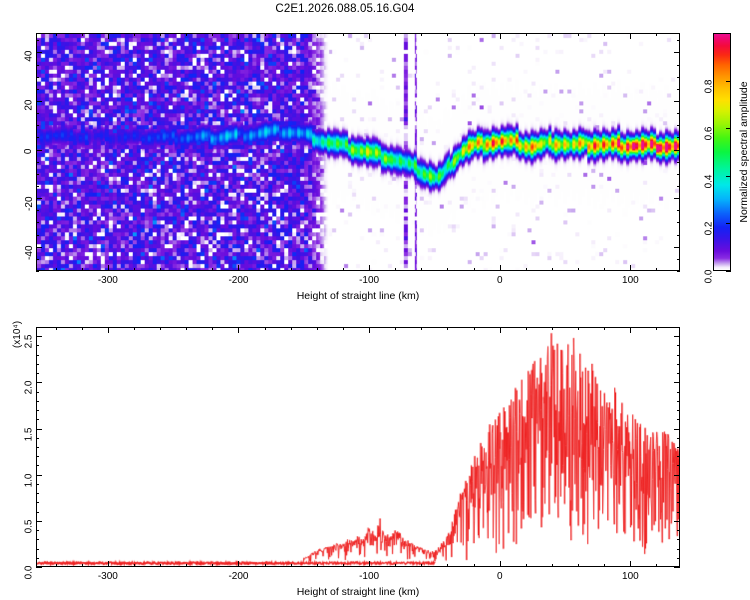  I want to click on colorbar-gradient, so click(722, 152).